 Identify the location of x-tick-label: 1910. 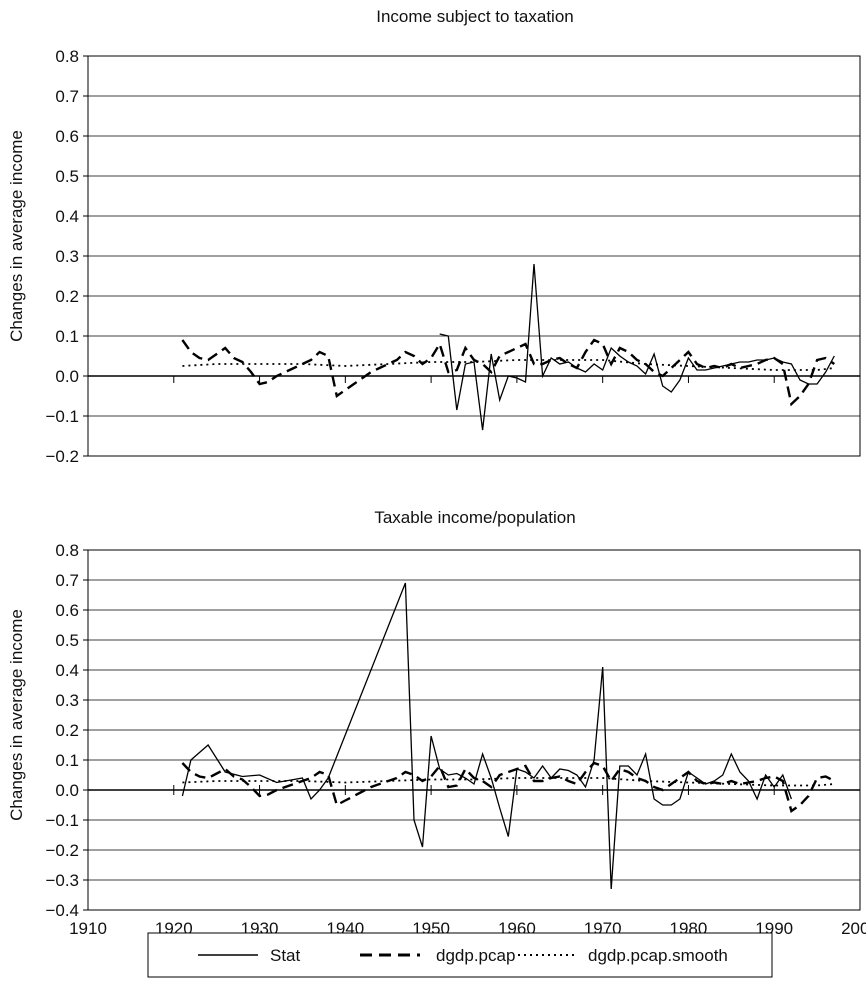
(88, 928).